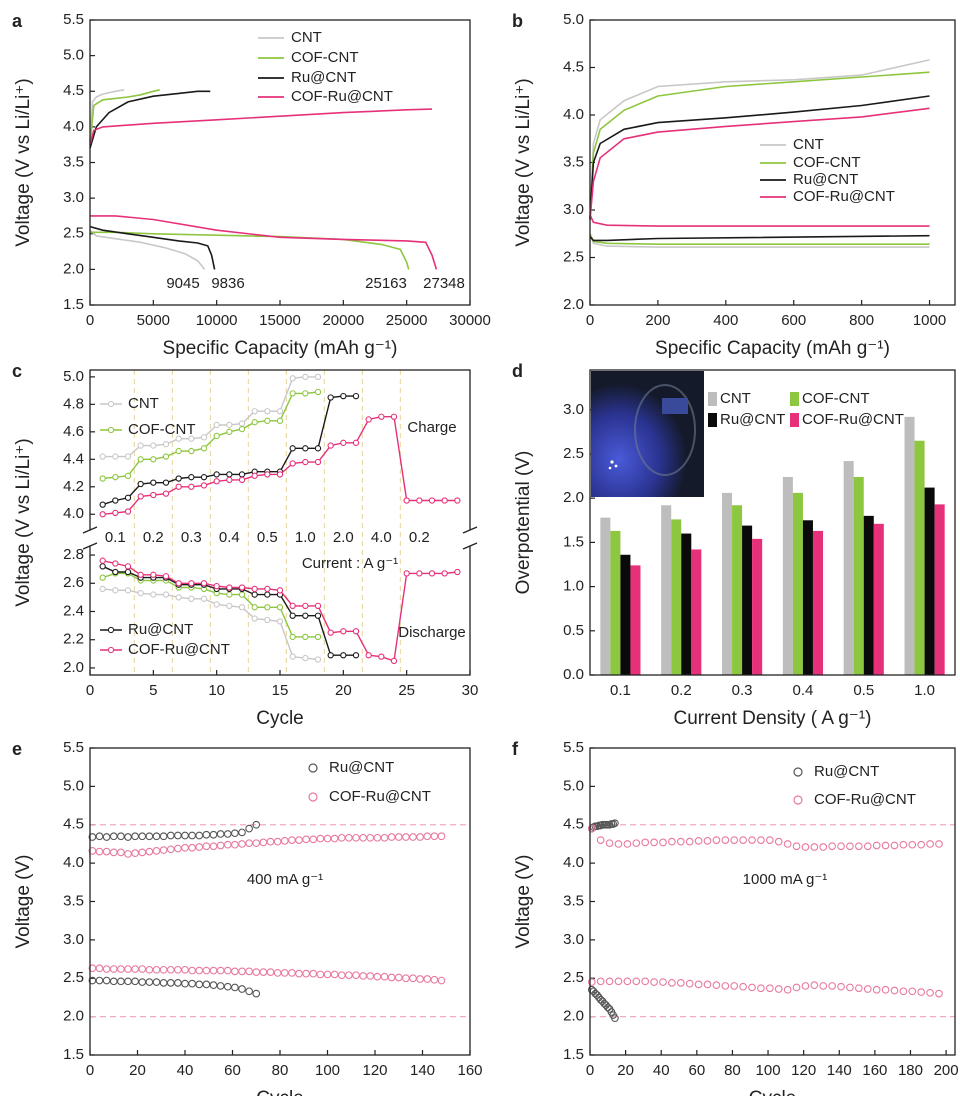  Describe the element at coordinates (327, 1070) in the screenshot. I see `x-tick-label: 100` at that location.